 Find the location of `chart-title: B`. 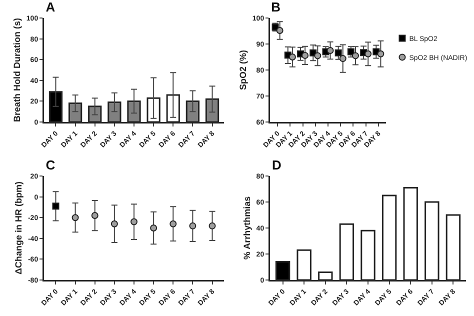

chart-title: B is located at coordinates (276, 7).